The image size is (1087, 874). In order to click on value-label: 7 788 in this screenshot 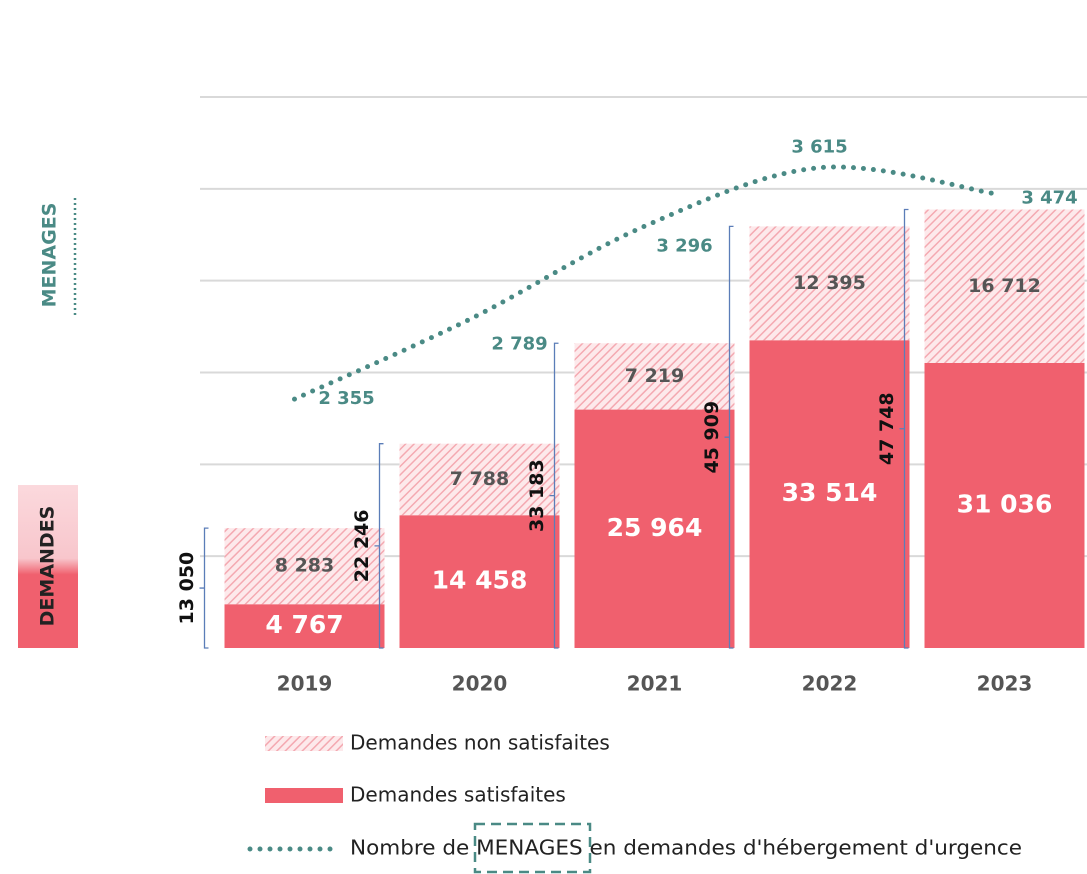, I will do `click(480, 479)`.